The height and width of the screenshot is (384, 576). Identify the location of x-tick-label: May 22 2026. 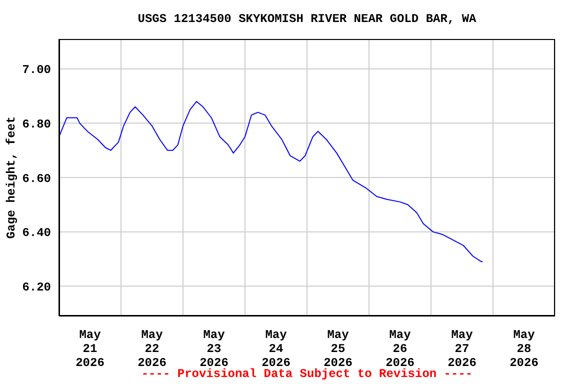
(152, 349).